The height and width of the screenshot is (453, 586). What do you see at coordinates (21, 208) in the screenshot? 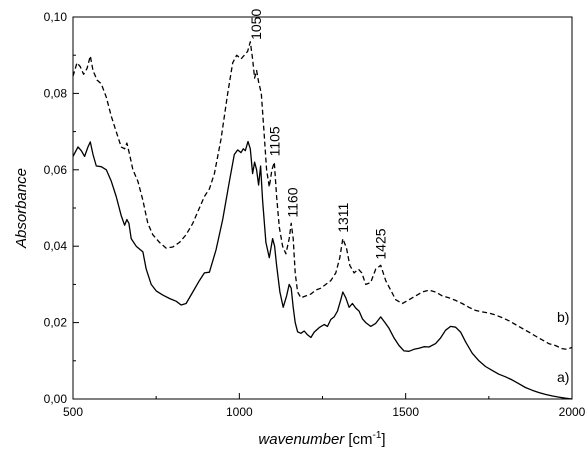
I see `y-axis-label: Absorbance` at bounding box center [21, 208].